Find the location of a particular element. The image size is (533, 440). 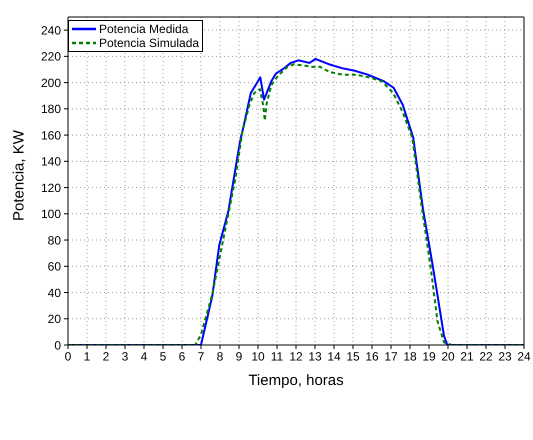

x-tick-label: 22 is located at coordinates (486, 357).